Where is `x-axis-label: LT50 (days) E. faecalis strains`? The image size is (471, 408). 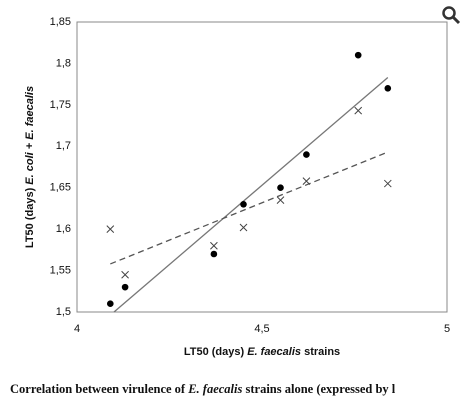 x-axis-label: LT50 (days) E. faecalis strains is located at coordinates (262, 352).